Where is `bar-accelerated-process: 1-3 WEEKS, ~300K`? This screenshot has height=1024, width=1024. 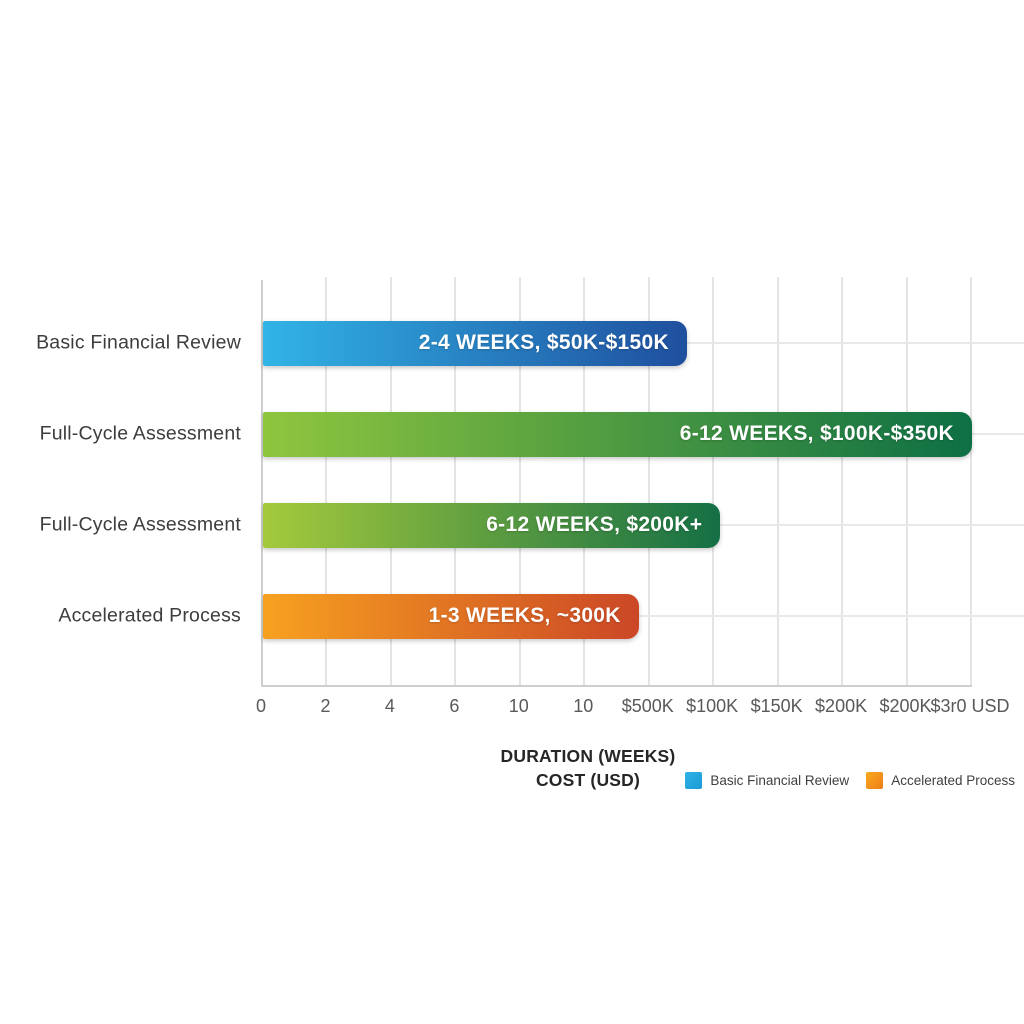
bar-accelerated-process: 1-3 WEEKS, ~300K is located at coordinates (451, 616).